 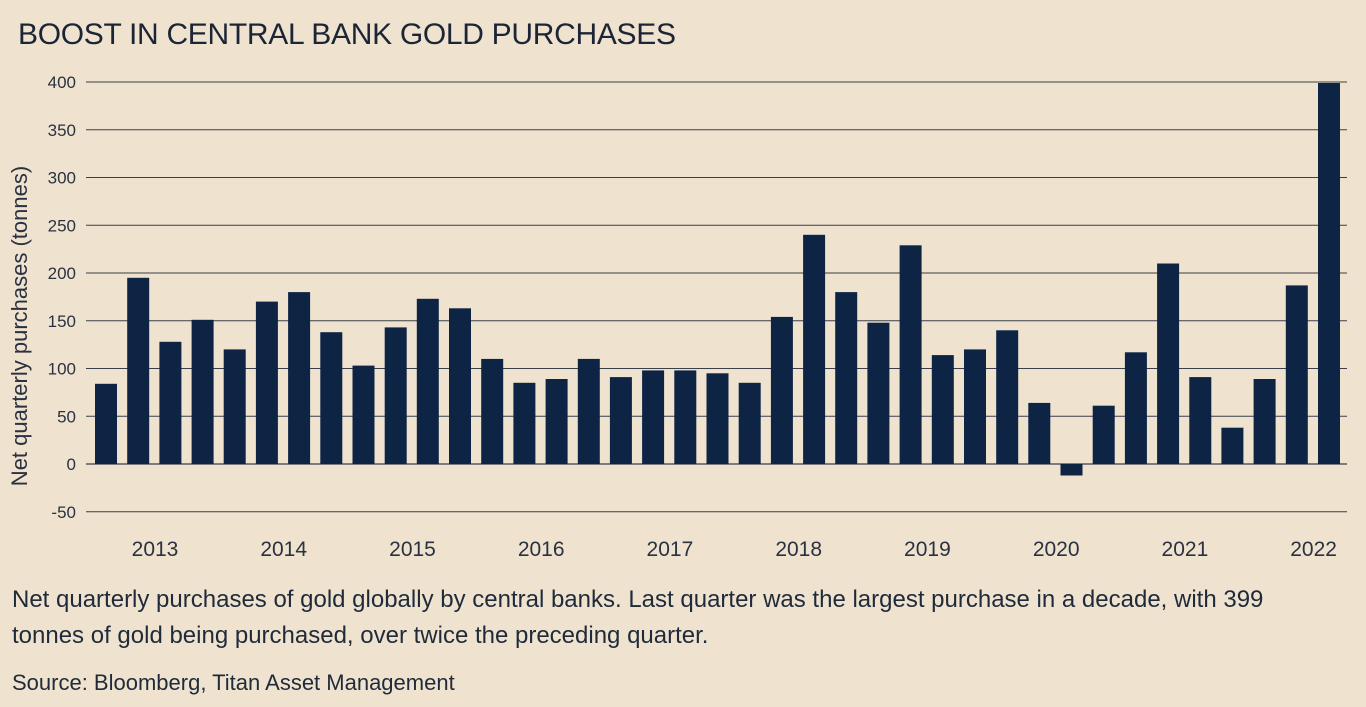 What do you see at coordinates (331, 398) in the screenshot?
I see `bar: 2014 Q3: 138` at bounding box center [331, 398].